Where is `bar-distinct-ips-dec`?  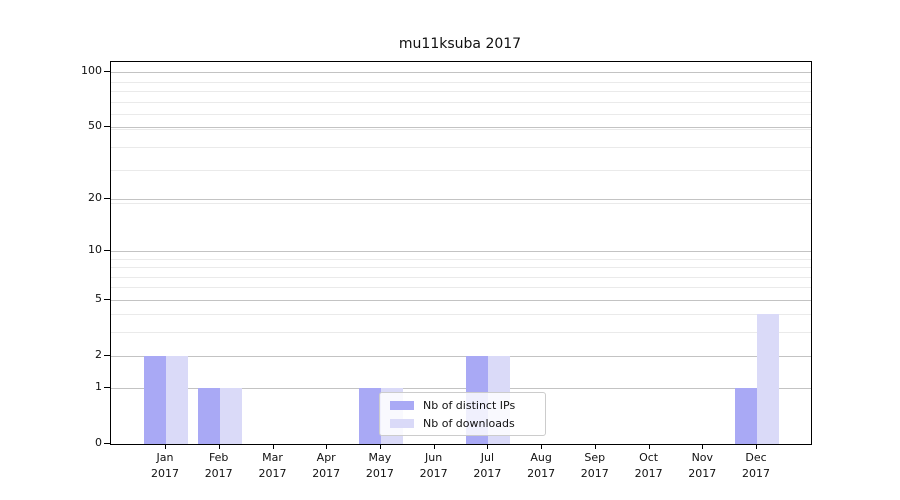
bar-distinct-ips-dec is located at coordinates (746, 416).